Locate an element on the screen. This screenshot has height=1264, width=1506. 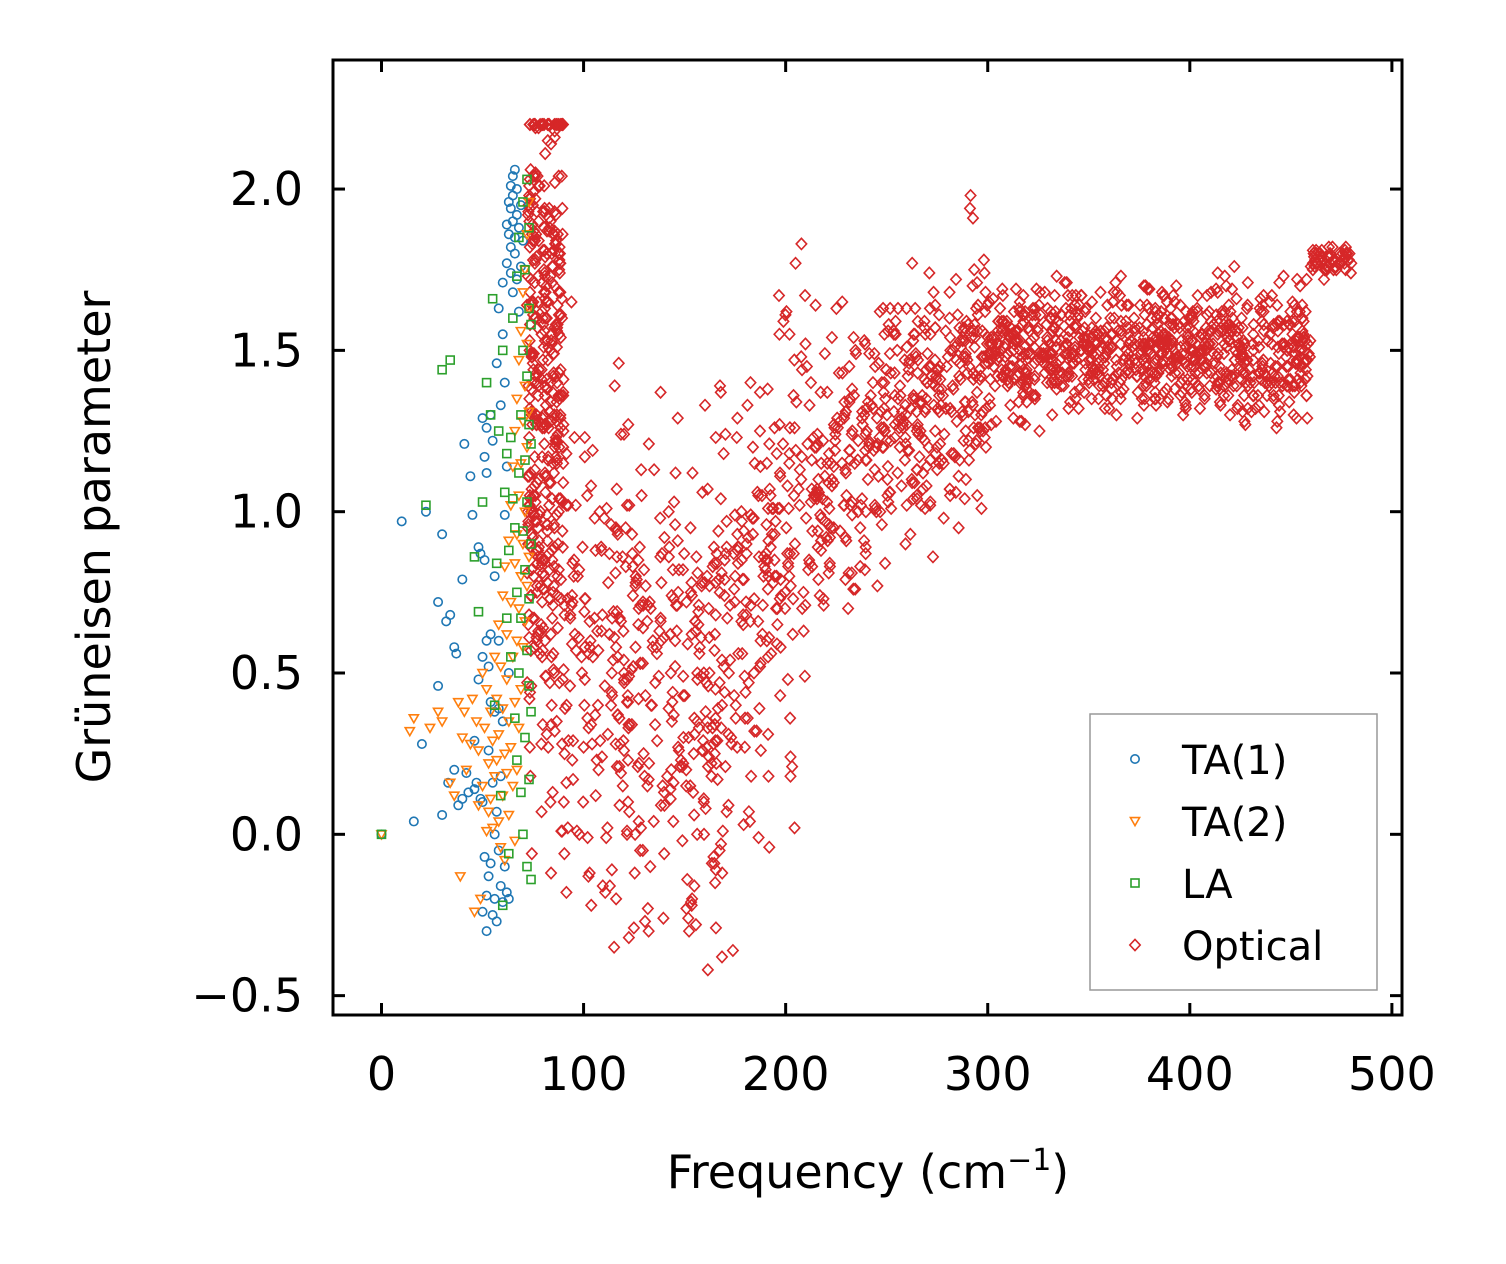
y-tick-labels: −0.5 0.0 0.5 1.0 1.5 2.0 is located at coordinates (247, 592).